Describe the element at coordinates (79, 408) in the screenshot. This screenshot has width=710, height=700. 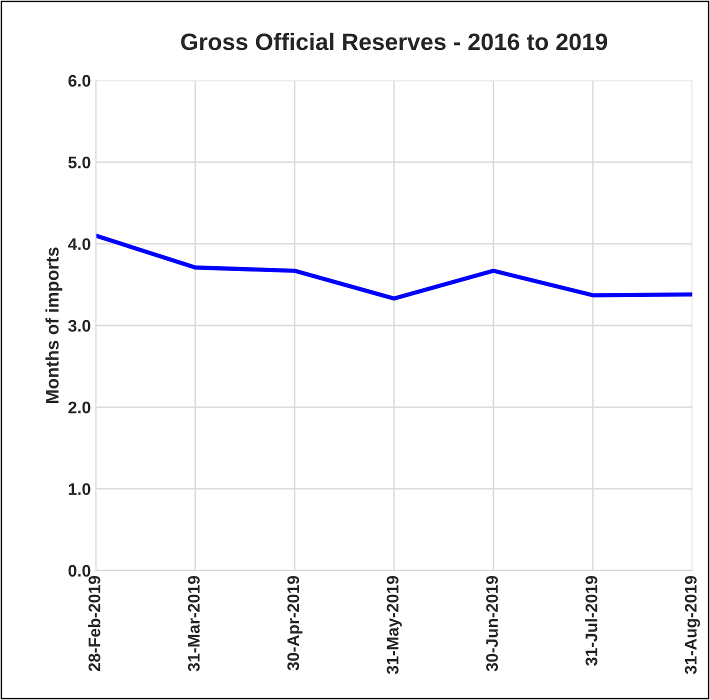
I see `y-tick-label: 2.0` at that location.